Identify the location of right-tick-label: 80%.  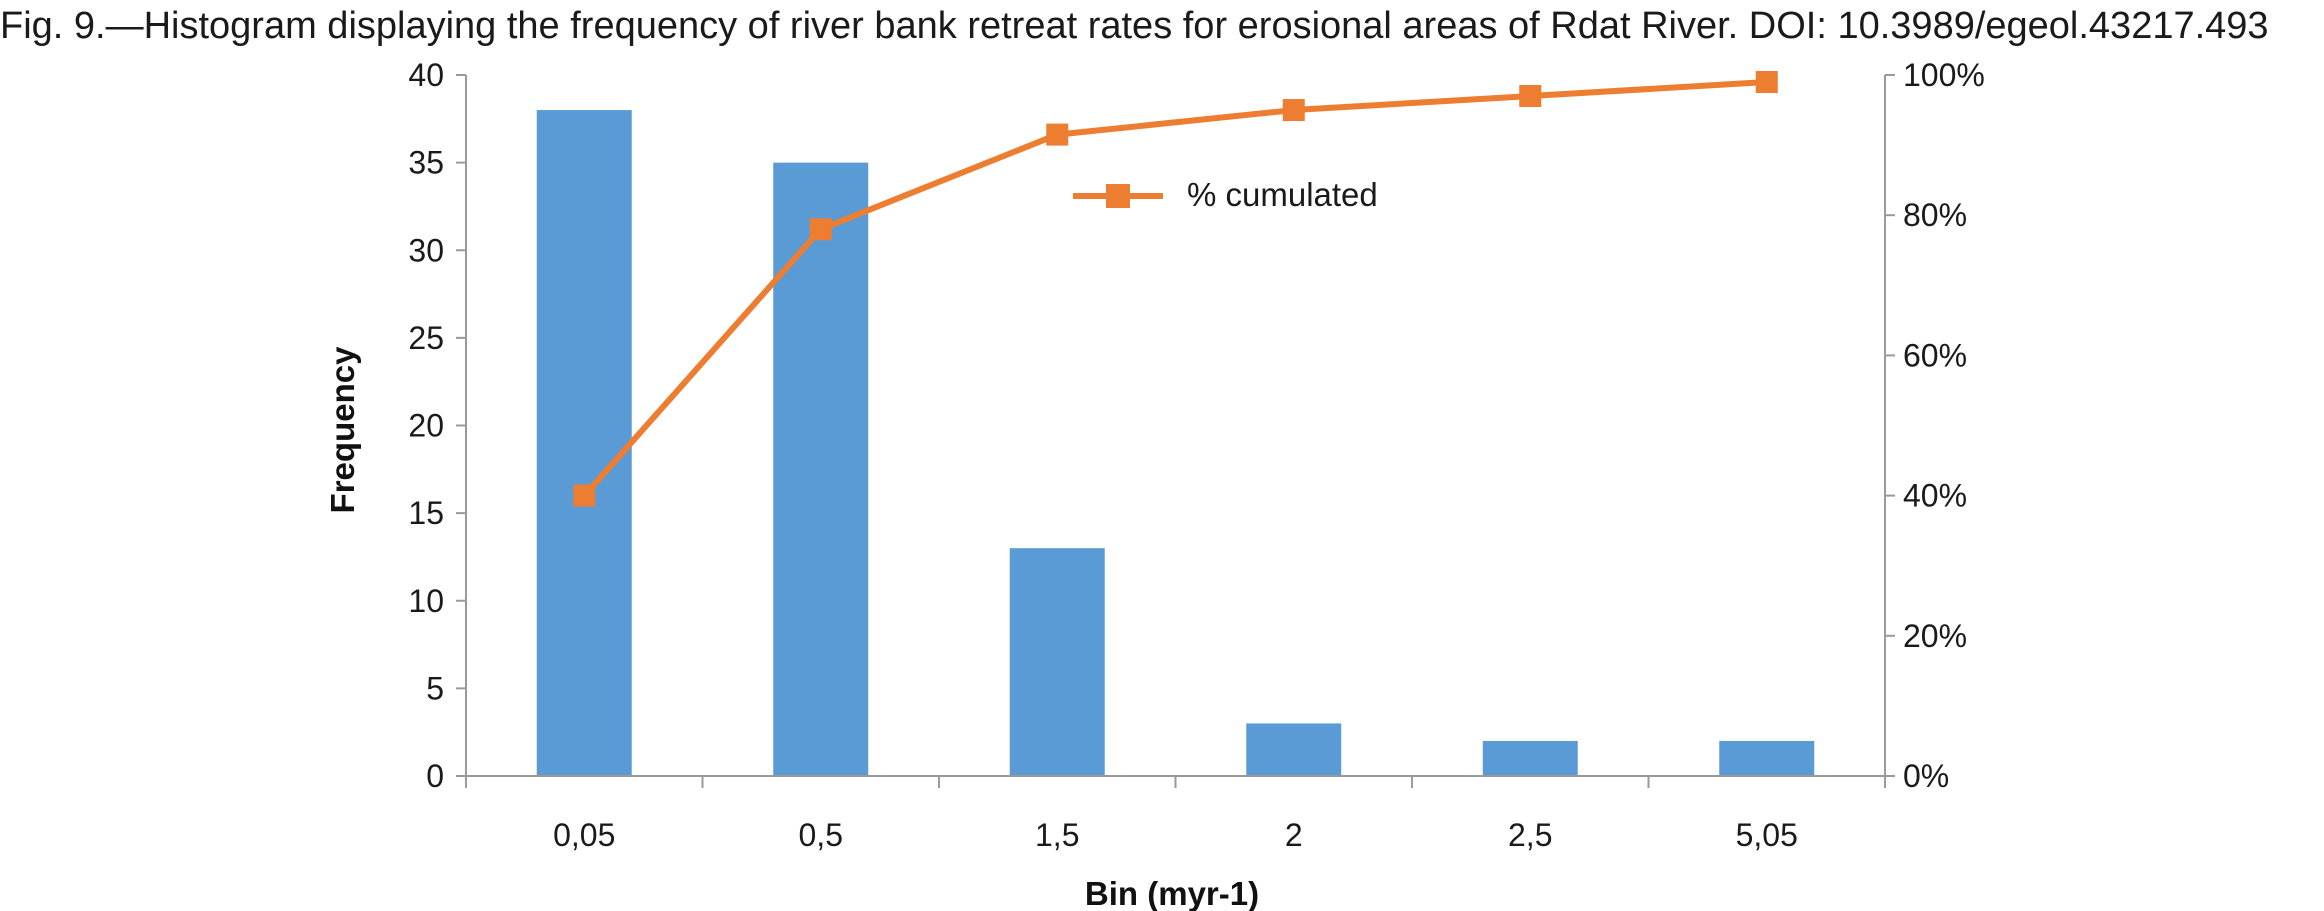
(1935, 215).